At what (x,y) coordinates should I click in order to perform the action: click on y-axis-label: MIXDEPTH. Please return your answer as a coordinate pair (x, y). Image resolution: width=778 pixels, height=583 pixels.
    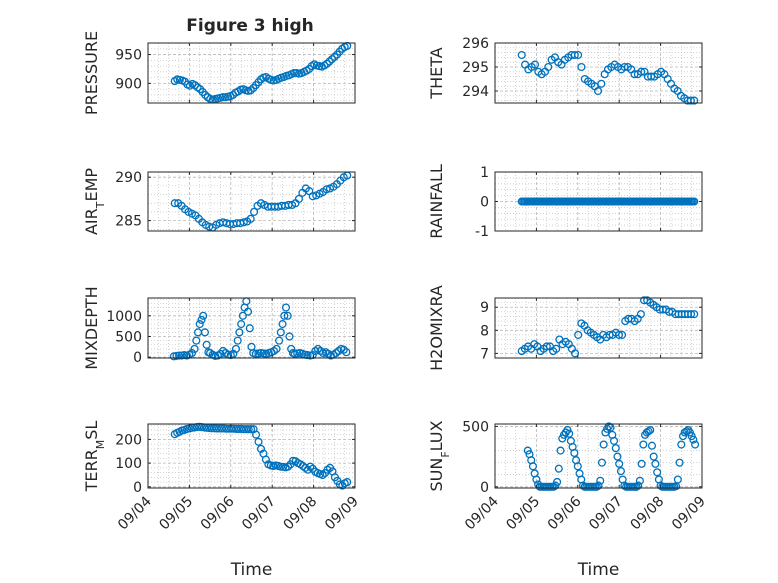
    Looking at the image, I should click on (91, 327).